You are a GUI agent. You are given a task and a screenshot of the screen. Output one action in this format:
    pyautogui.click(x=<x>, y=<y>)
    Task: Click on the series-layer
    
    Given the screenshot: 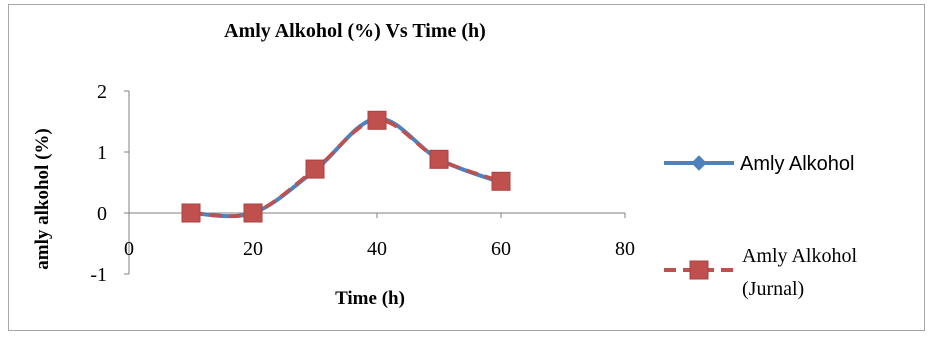 What is the action you would take?
    pyautogui.click(x=346, y=166)
    